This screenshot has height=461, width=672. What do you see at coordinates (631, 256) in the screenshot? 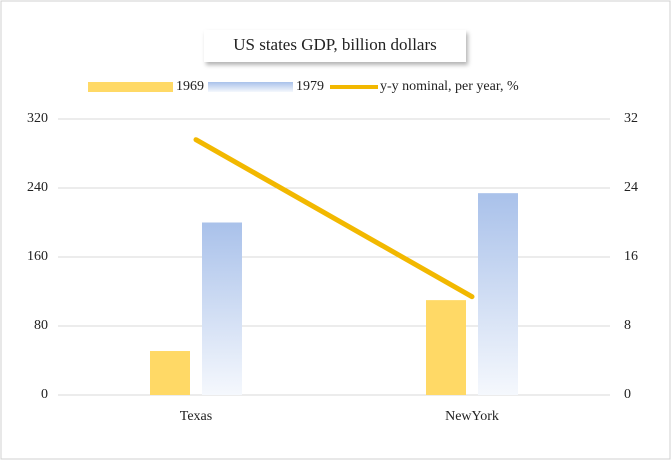
I see `y2-tick-label: 16` at bounding box center [631, 256].